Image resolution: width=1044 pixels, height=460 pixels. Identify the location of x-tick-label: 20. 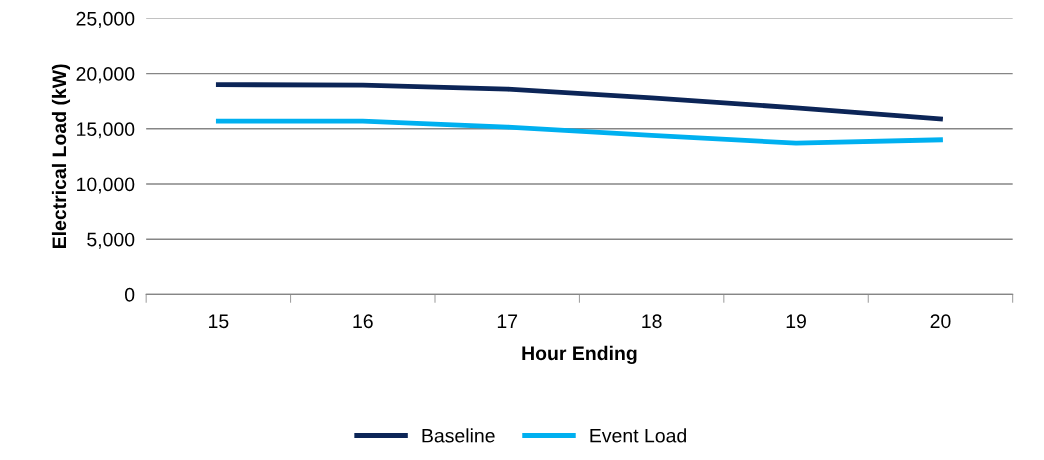
(940, 321).